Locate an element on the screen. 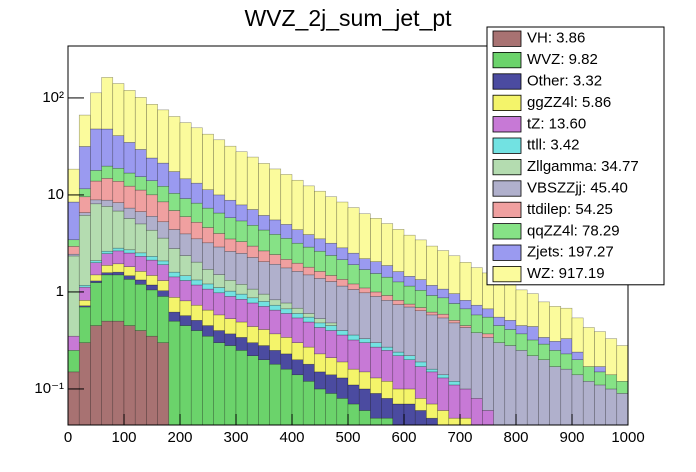 Image resolution: width=696 pixels, height=472 pixels. legend-label: ttll: 3.42 is located at coordinates (553, 145).